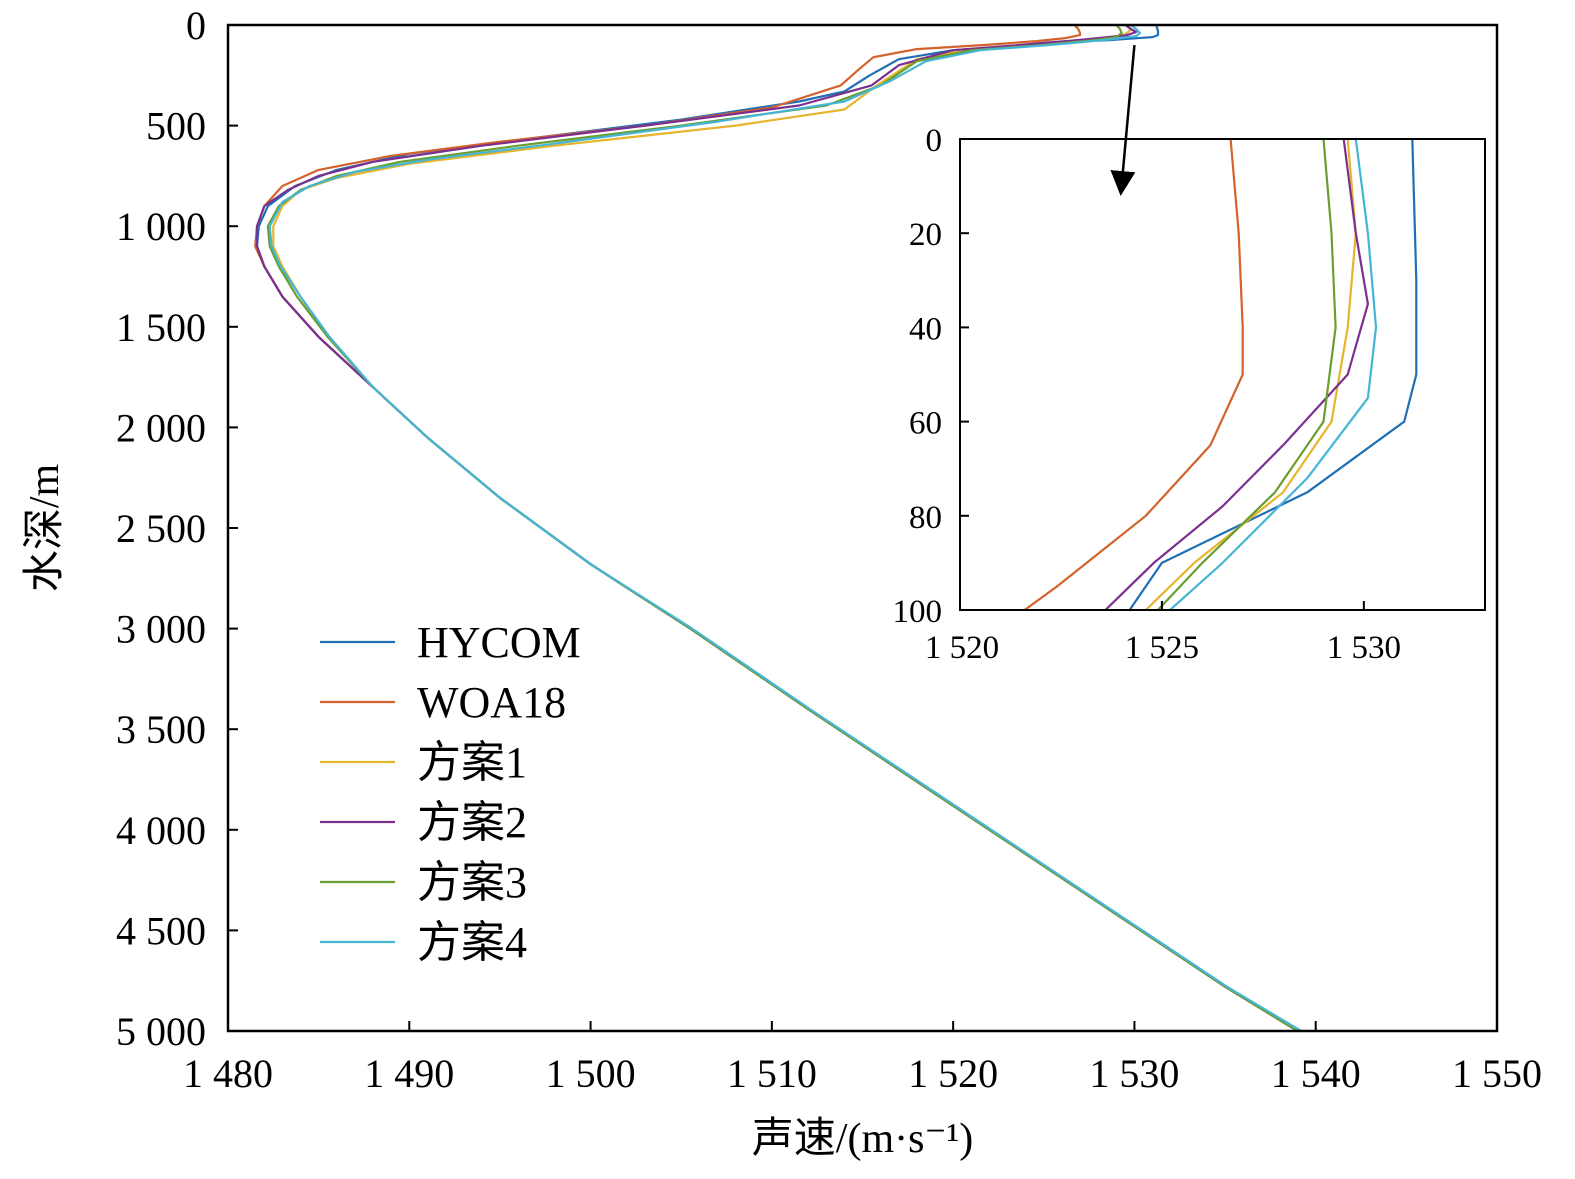  I want to click on x-tick-label: 1 540, so click(1316, 1073).